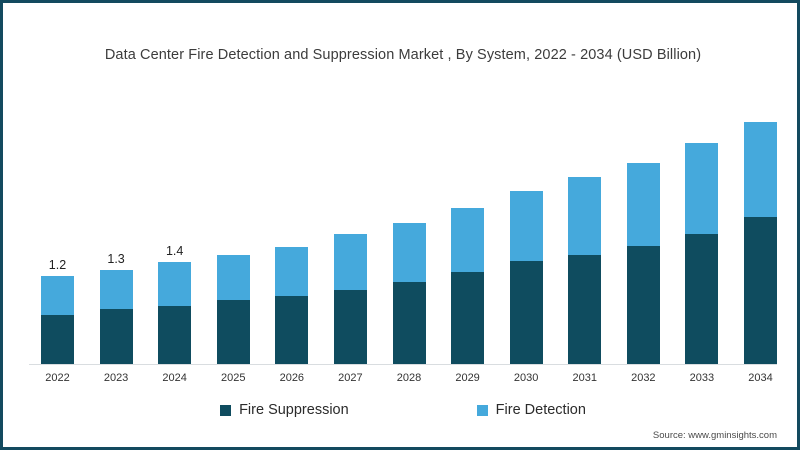  Describe the element at coordinates (292, 378) in the screenshot. I see `x-axis-tick-label: 2026` at that location.